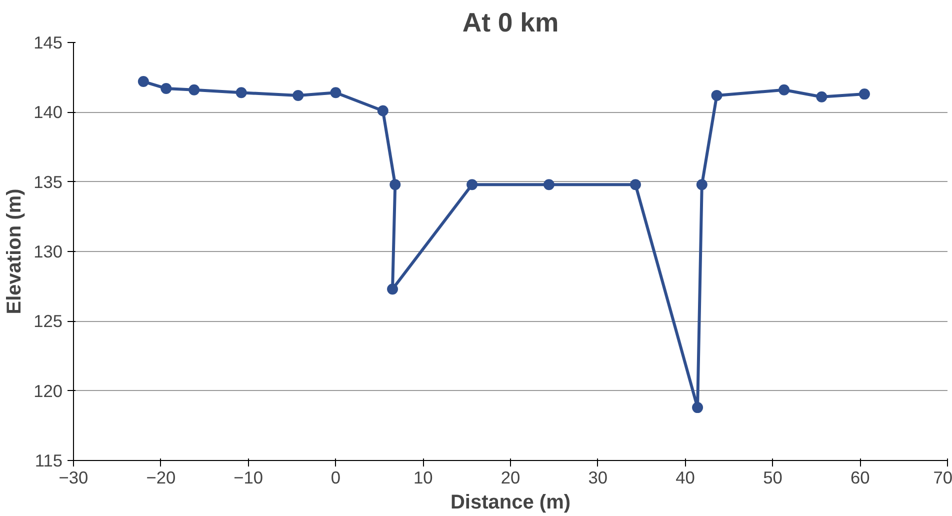  Describe the element at coordinates (510, 23) in the screenshot. I see `chart-title: At 0 km` at that location.